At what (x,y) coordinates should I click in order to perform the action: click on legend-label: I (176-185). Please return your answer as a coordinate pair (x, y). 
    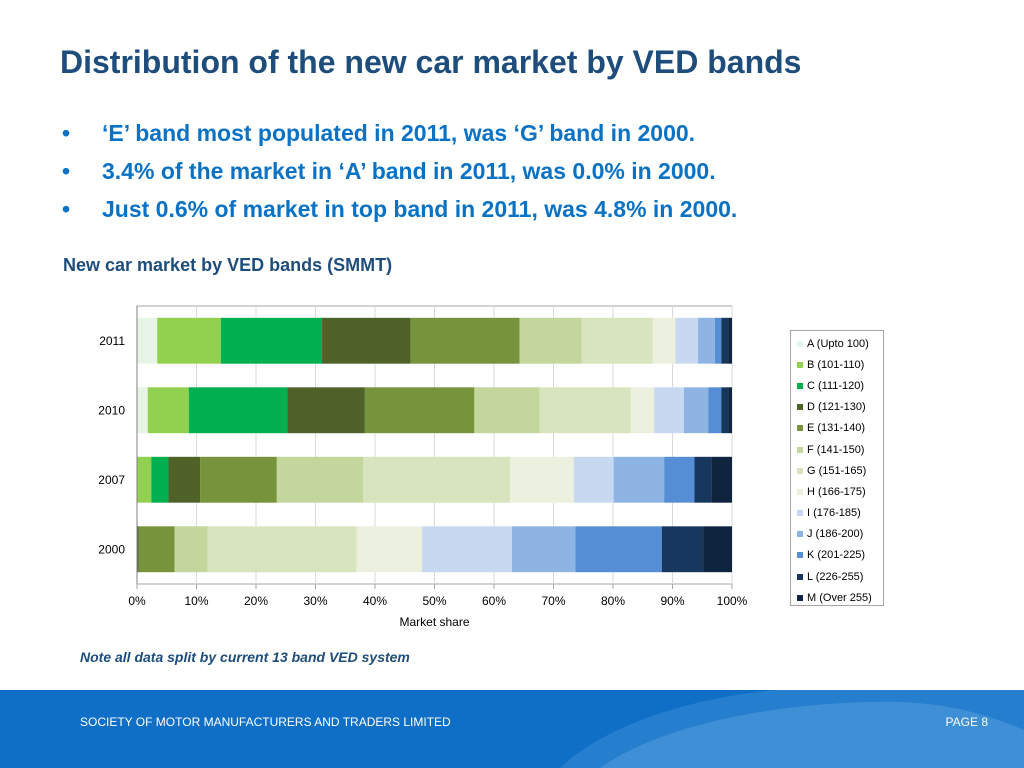
    Looking at the image, I should click on (834, 513).